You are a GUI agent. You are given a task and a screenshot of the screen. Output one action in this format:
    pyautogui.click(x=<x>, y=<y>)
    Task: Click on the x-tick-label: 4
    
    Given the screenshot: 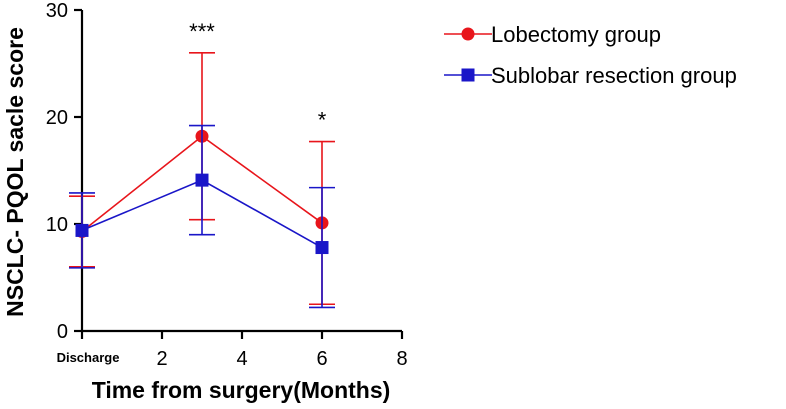 What is the action you would take?
    pyautogui.click(x=241, y=359)
    